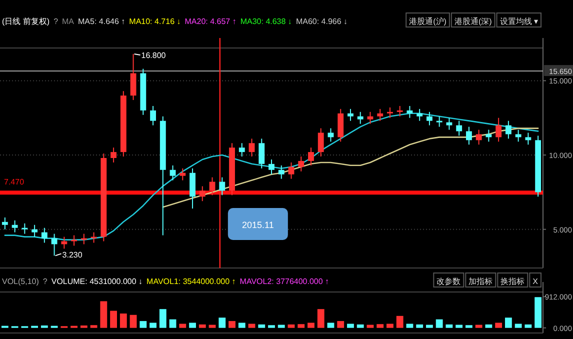 This screenshot has width=573, height=339. I want to click on annotation: 16.800, so click(153, 55).